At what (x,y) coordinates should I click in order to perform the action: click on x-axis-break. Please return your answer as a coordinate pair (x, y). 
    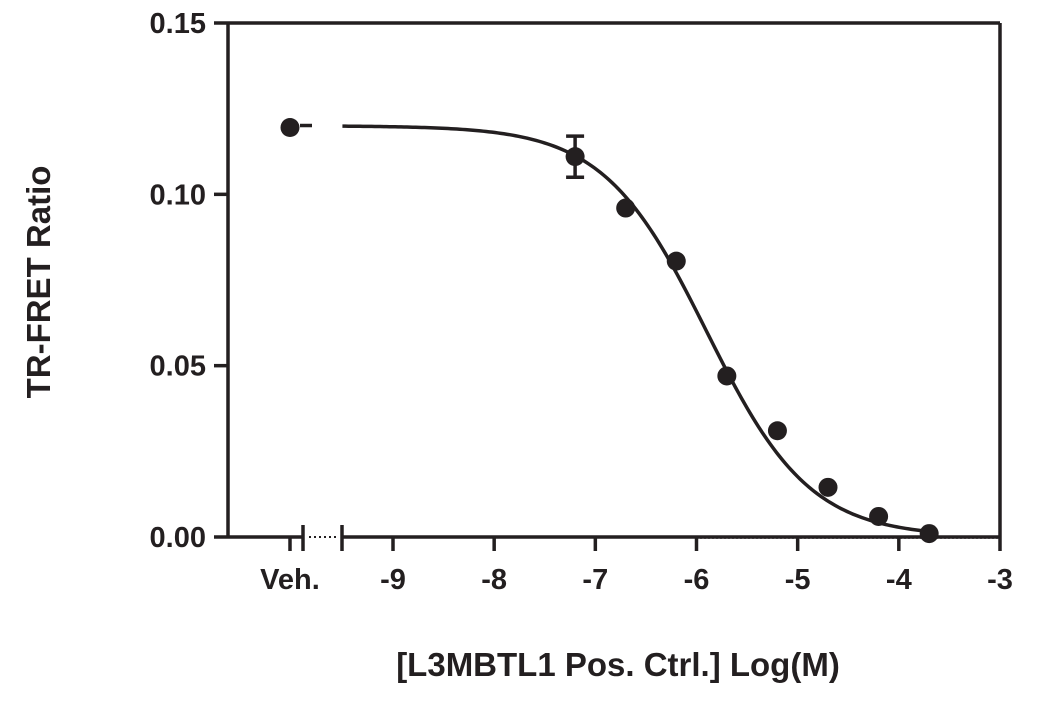
    Looking at the image, I should click on (650, 538).